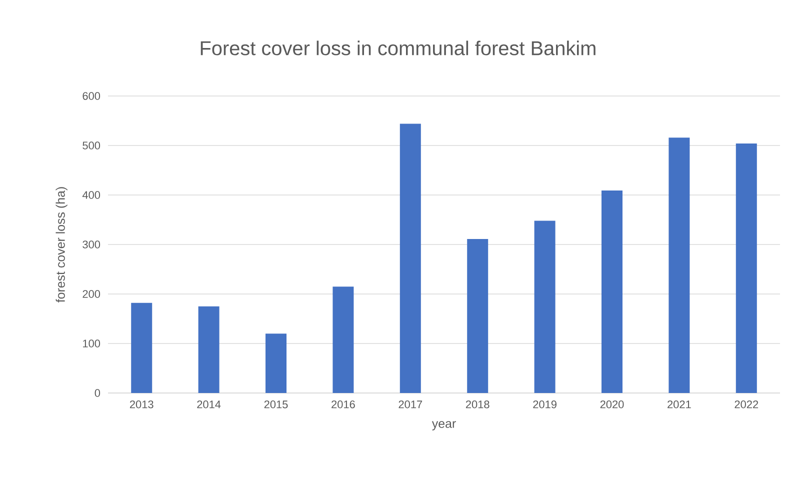 This screenshot has height=484, width=795. I want to click on y-tick-label: 500, so click(91, 146).